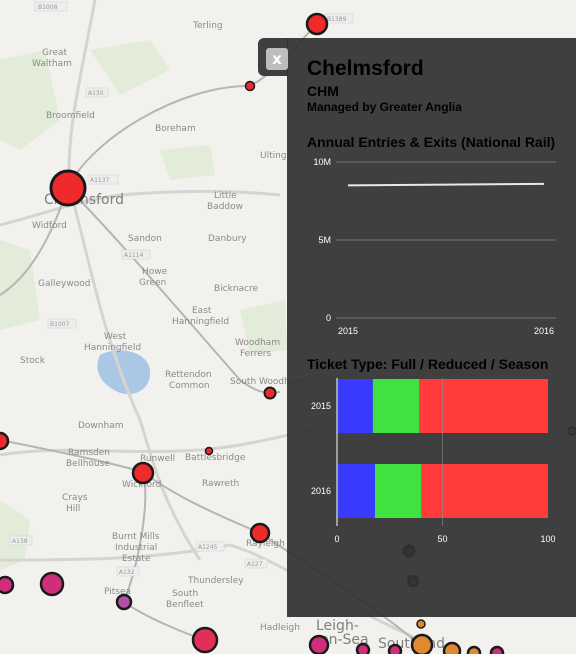 The height and width of the screenshot is (654, 576). I want to click on svg-text: Terling, so click(207, 26).